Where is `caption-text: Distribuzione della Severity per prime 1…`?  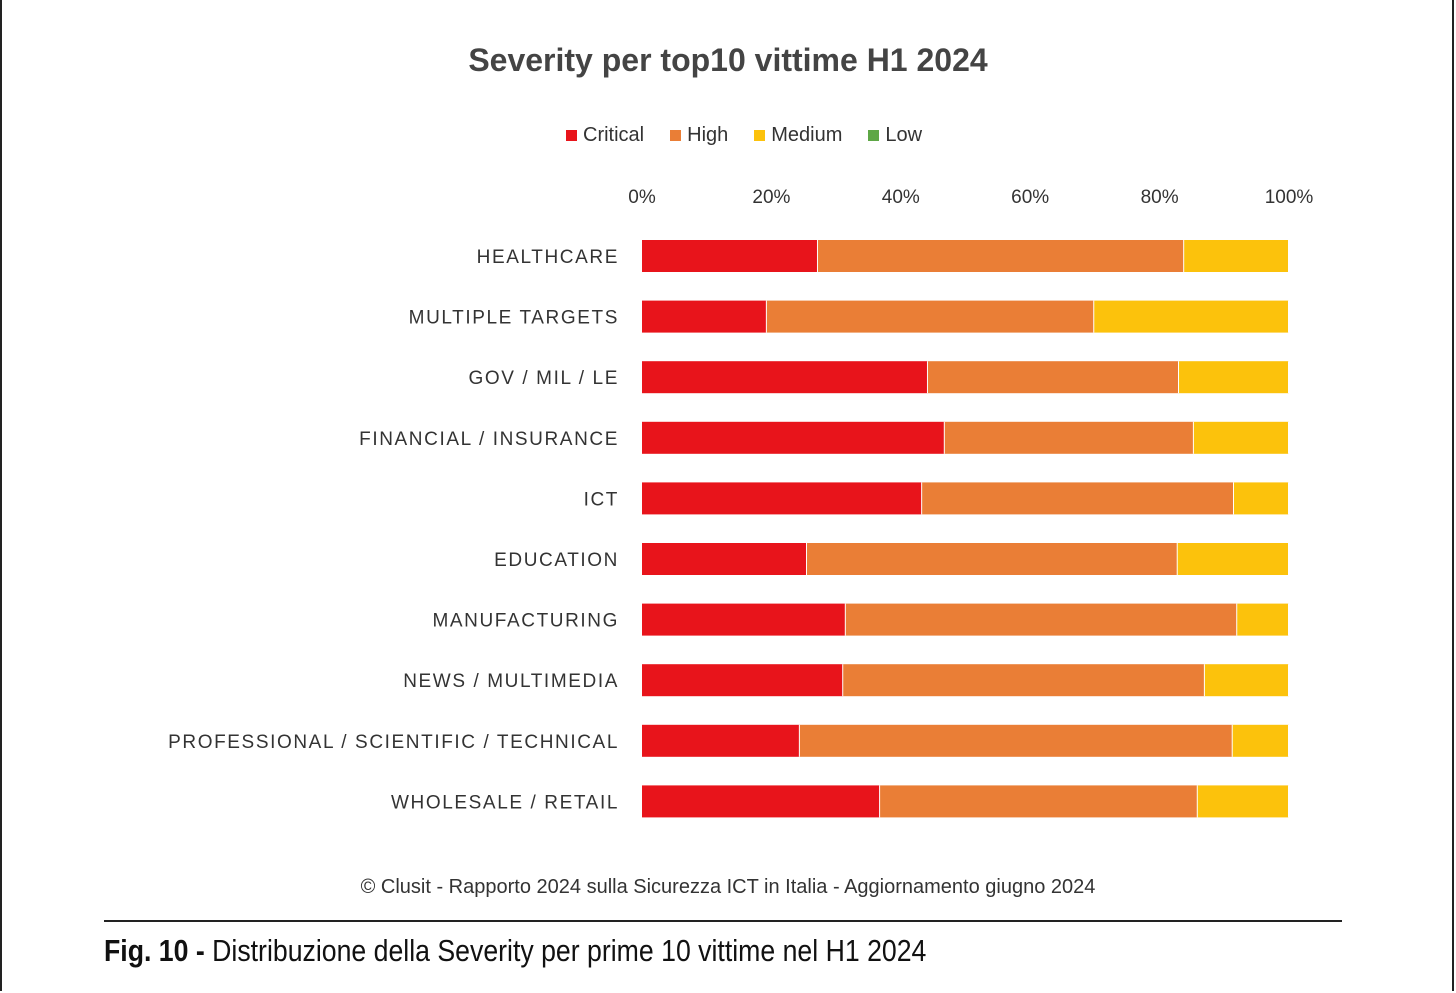 caption-text: Distribuzione della Severity per prime 1… is located at coordinates (565, 950).